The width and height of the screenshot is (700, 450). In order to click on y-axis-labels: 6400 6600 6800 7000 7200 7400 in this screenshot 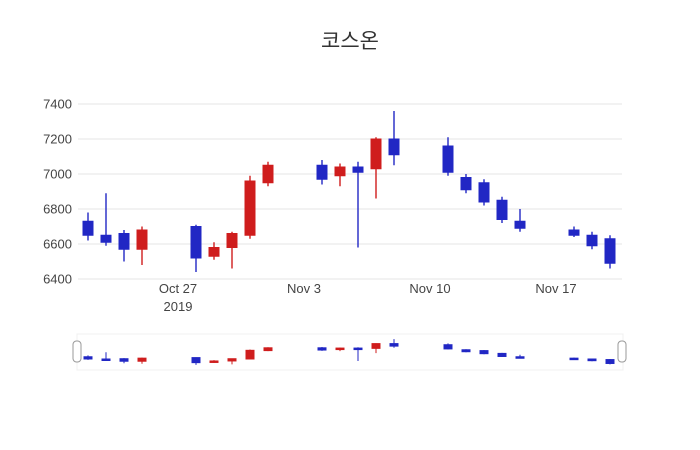, I will do `click(57, 192)`.